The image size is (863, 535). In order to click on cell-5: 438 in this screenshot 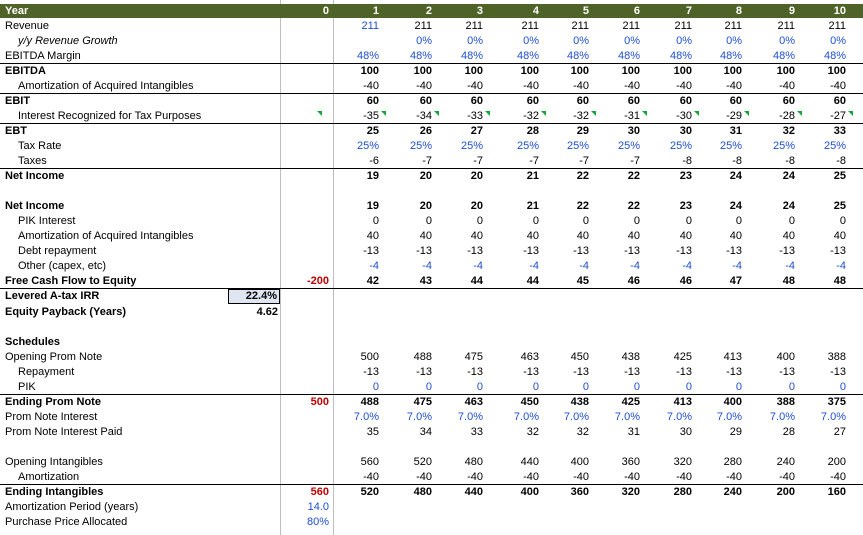, I will do `click(579, 402)`.